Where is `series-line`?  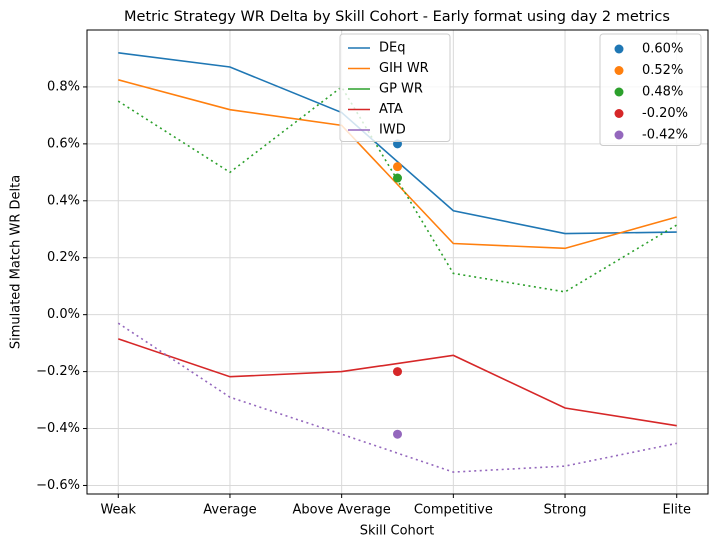
series-line is located at coordinates (397, 382).